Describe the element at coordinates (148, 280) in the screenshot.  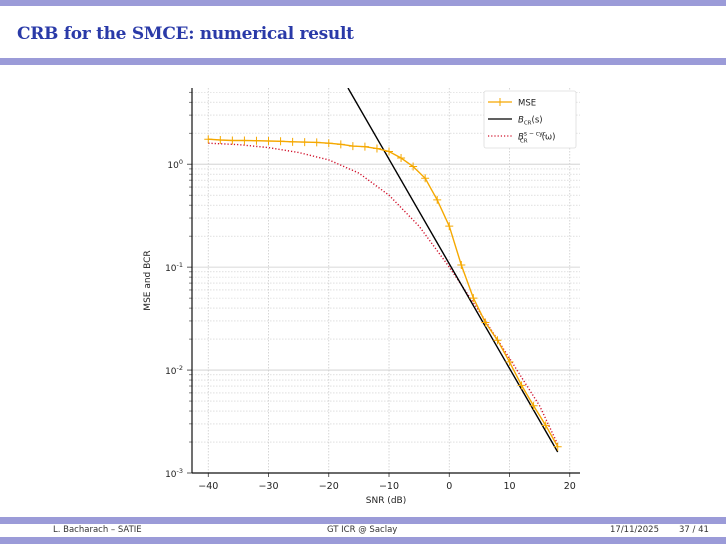
I see `y-axis-label: MSE and BCR` at that location.